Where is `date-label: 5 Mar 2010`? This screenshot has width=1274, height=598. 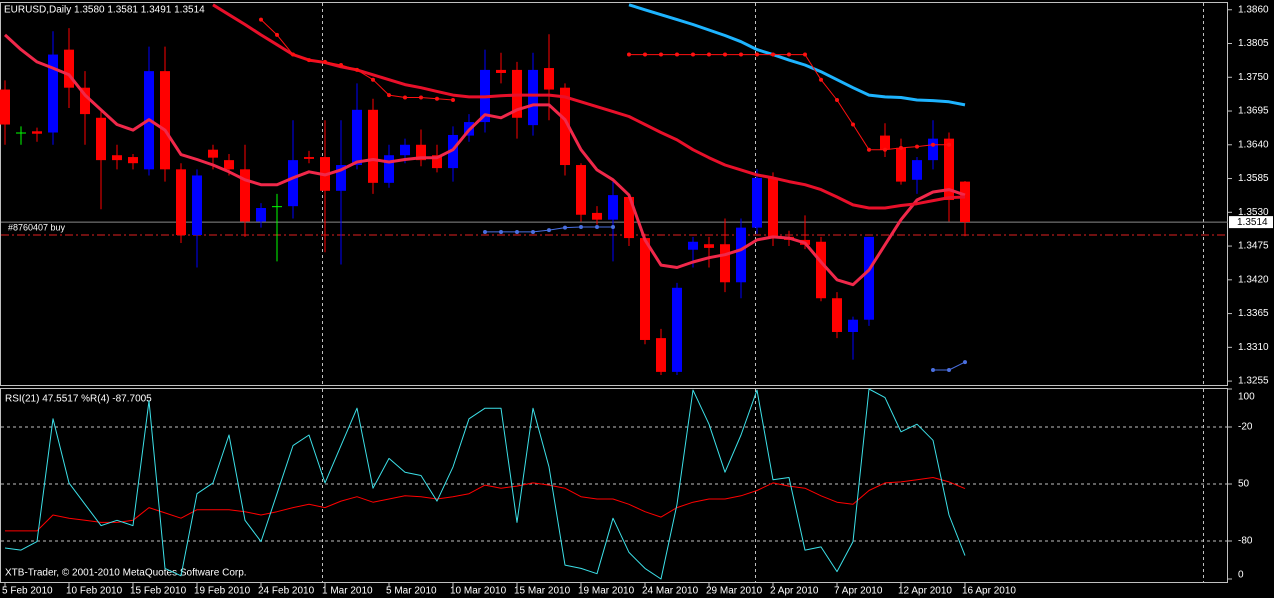 date-label: 5 Mar 2010 is located at coordinates (411, 591).